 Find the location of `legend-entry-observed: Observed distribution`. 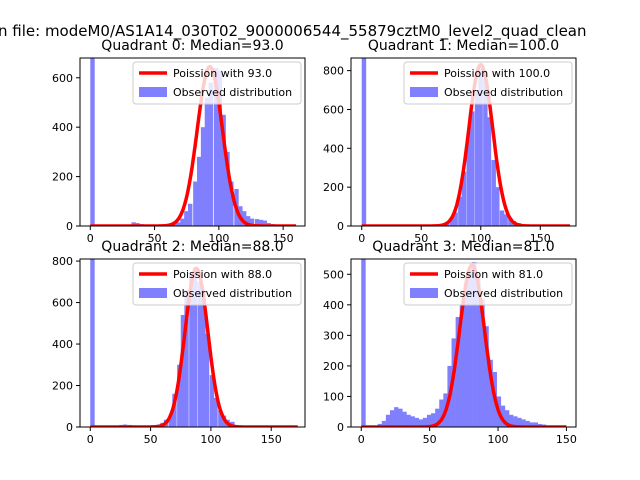

legend-entry-observed: Observed distribution is located at coordinates (232, 92).